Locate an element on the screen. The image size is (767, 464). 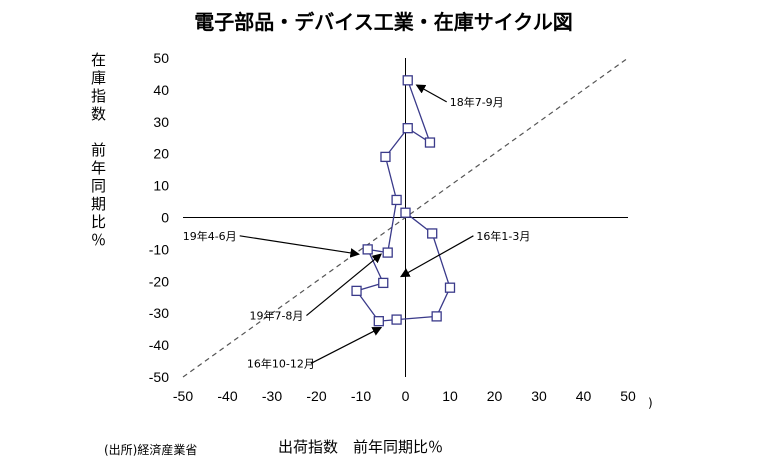
y-tick-label: 20 is located at coordinates (161, 154).